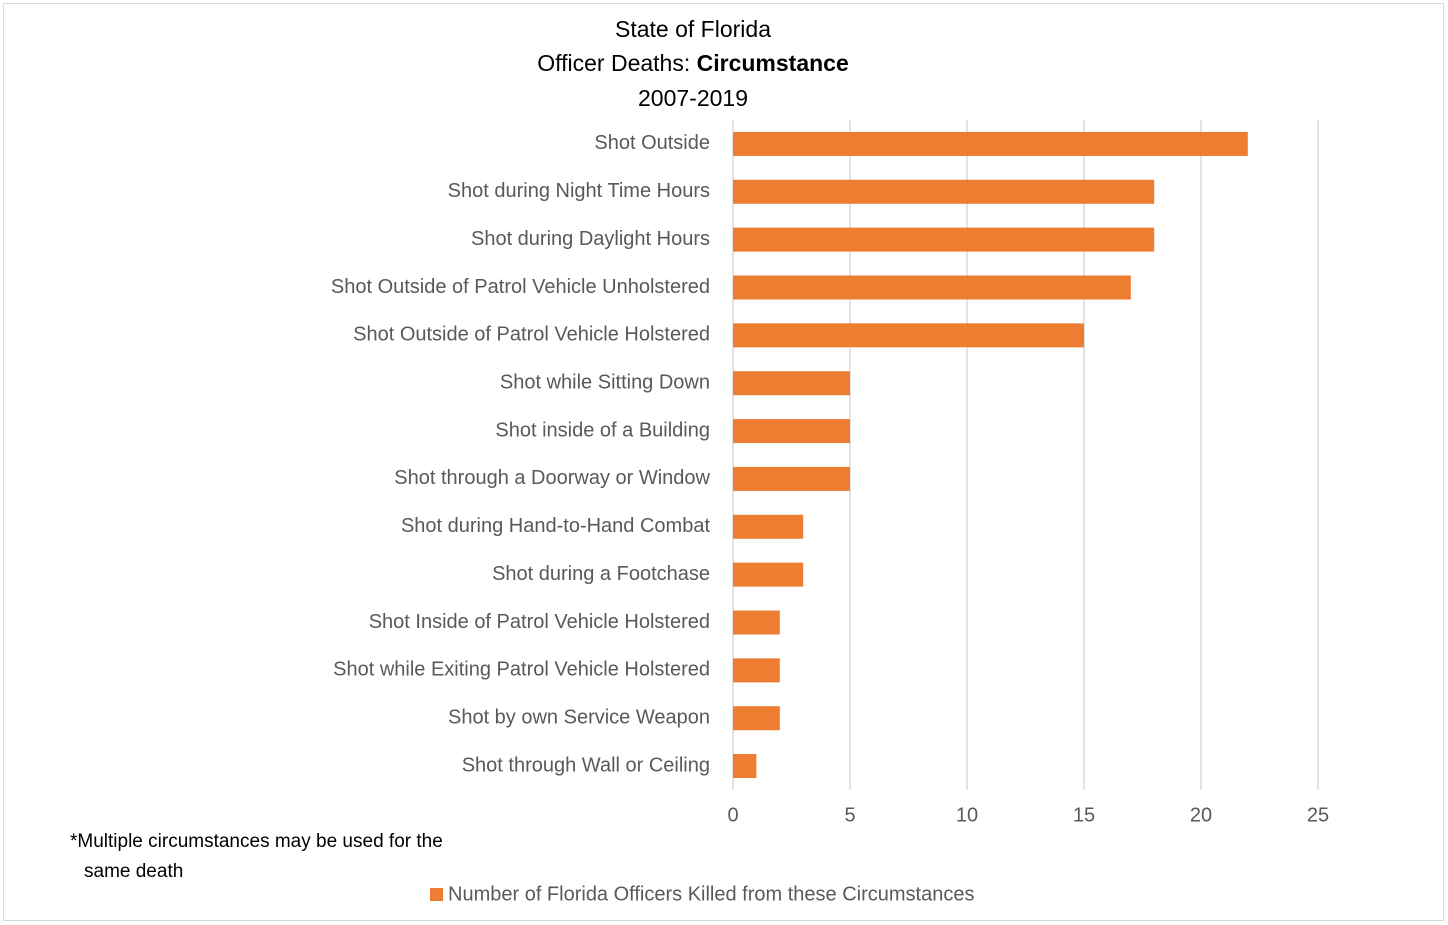 This screenshot has width=1448, height=925. Describe the element at coordinates (531, 335) in the screenshot. I see `y-tick-label: Shot Outside of Patrol Vehicle Holstered` at that location.